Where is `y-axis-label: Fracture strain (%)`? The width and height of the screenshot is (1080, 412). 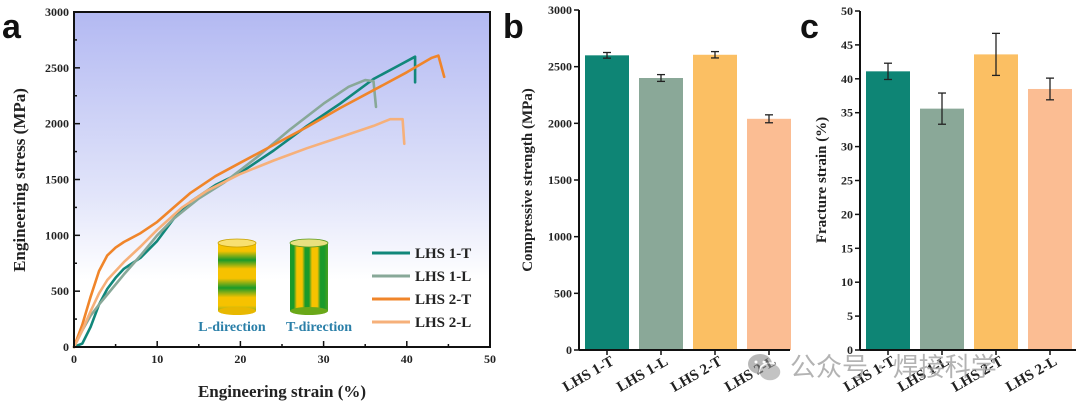
y-axis-label: Fracture strain (%) is located at coordinates (822, 180).